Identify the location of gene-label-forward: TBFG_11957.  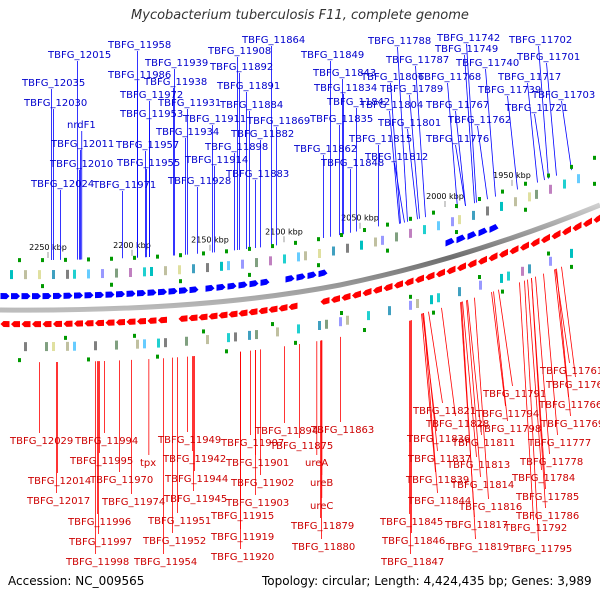
(147, 145).